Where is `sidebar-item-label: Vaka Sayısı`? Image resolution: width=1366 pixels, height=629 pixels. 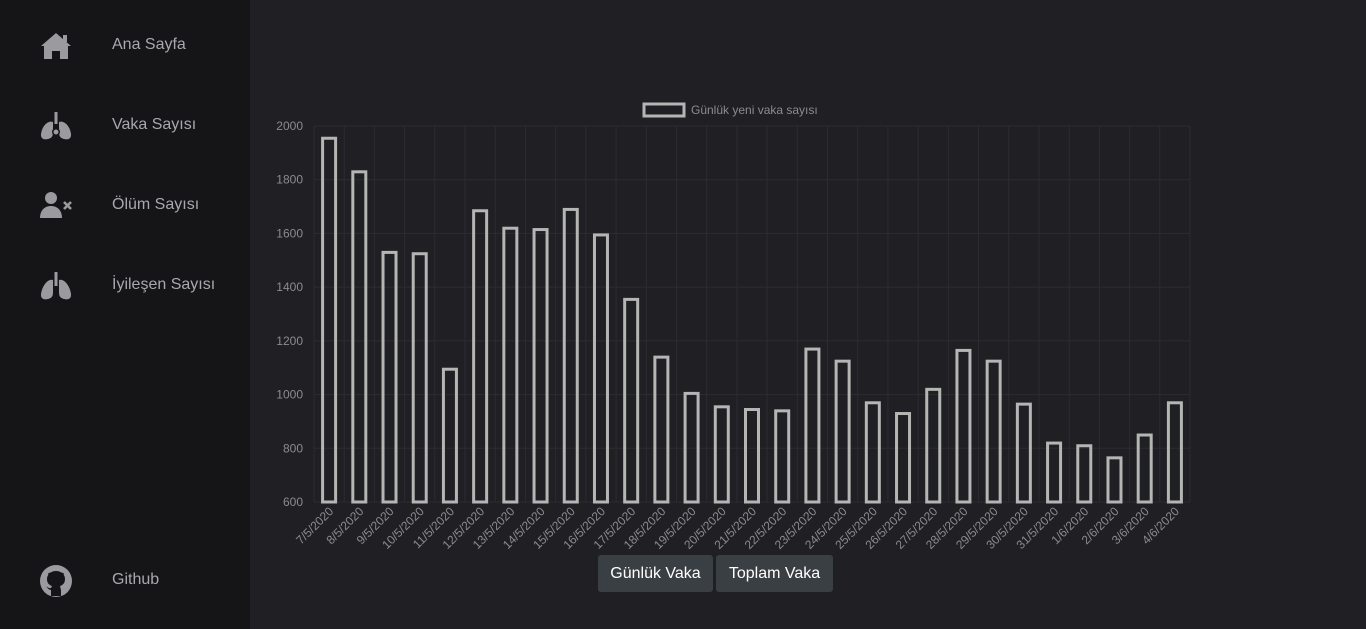 sidebar-item-label: Vaka Sayısı is located at coordinates (154, 124).